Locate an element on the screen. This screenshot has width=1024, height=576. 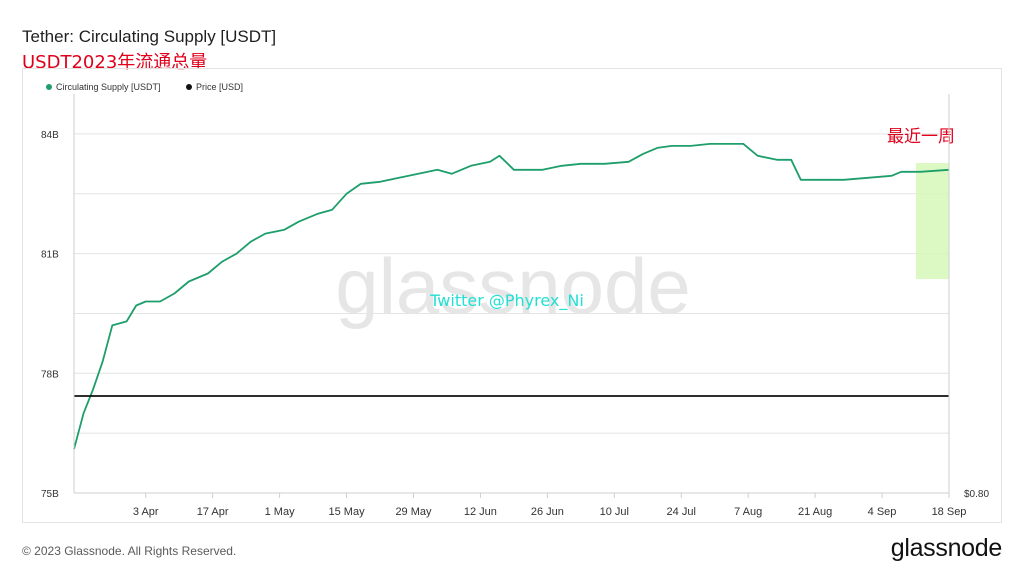
glassnode-logo: glassnode is located at coordinates (946, 548).